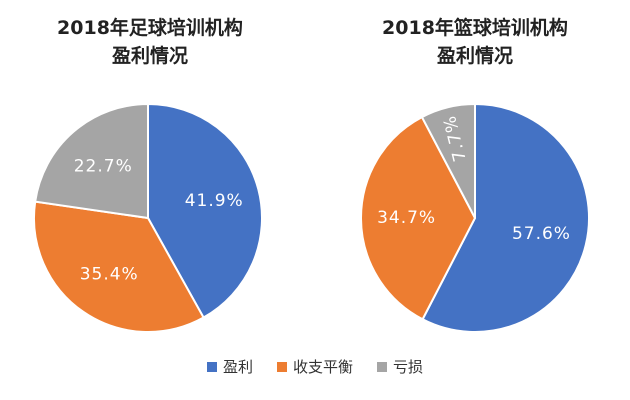 The width and height of the screenshot is (630, 400). Describe the element at coordinates (541, 234) in the screenshot. I see `pie-label-basketball-profit: 57.6%` at that location.